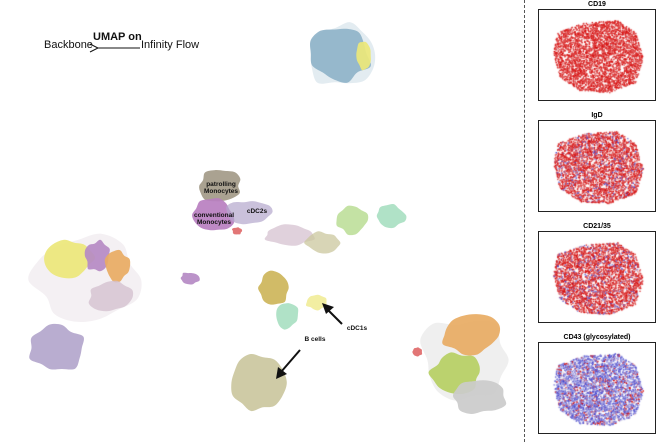  I want to click on panel-divider, so click(524, 221).